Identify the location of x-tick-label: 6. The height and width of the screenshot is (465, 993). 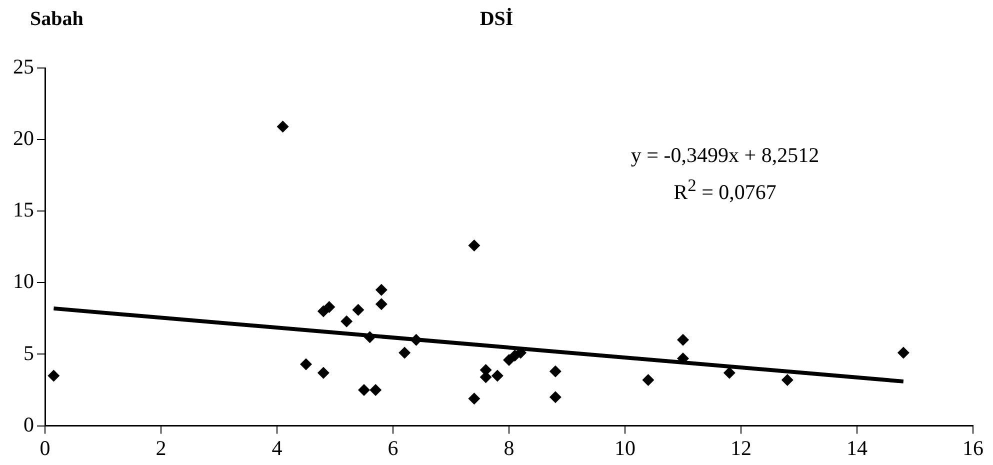
(393, 448).